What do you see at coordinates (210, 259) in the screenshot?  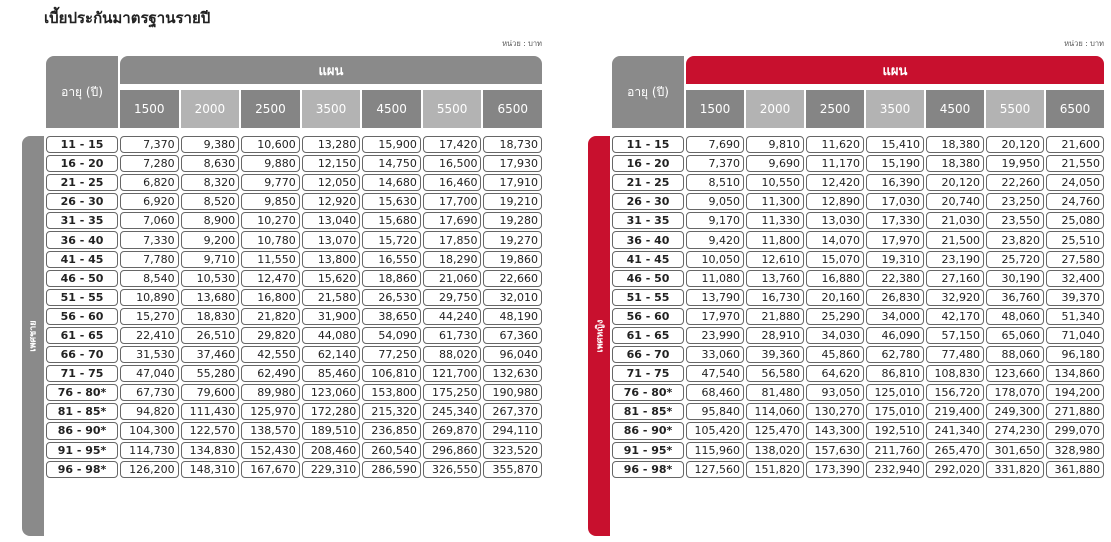 I see `premium-cell: 9,710` at bounding box center [210, 259].